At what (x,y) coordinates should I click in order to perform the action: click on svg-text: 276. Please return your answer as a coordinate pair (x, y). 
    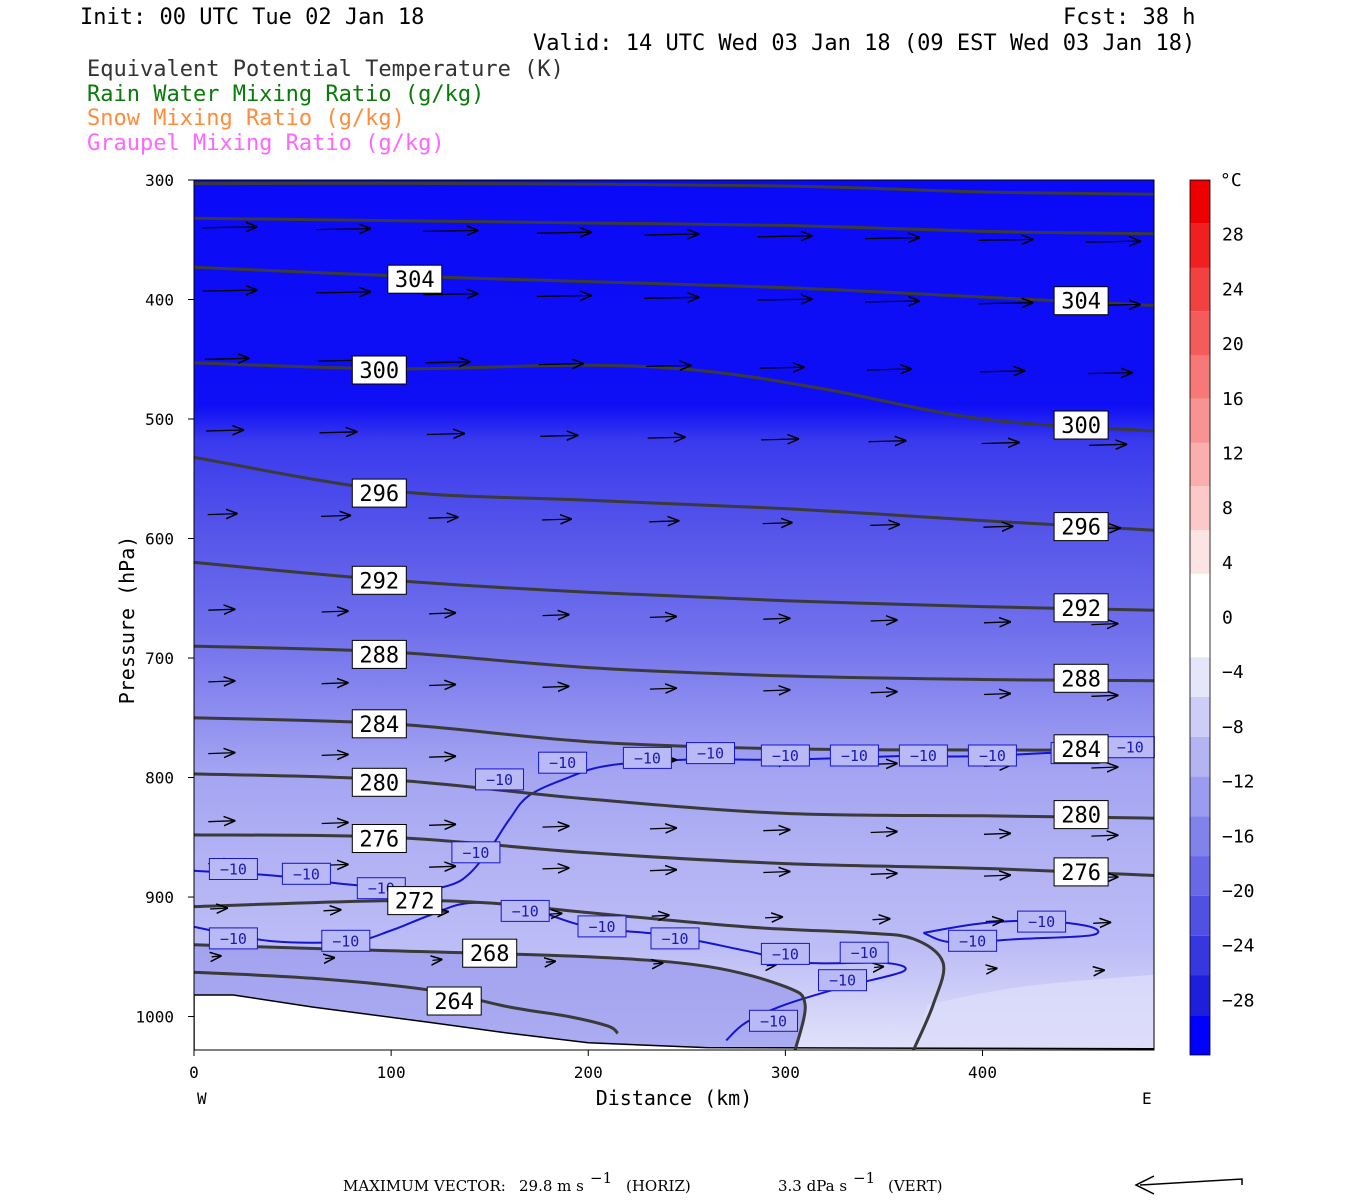
    Looking at the image, I should click on (379, 840).